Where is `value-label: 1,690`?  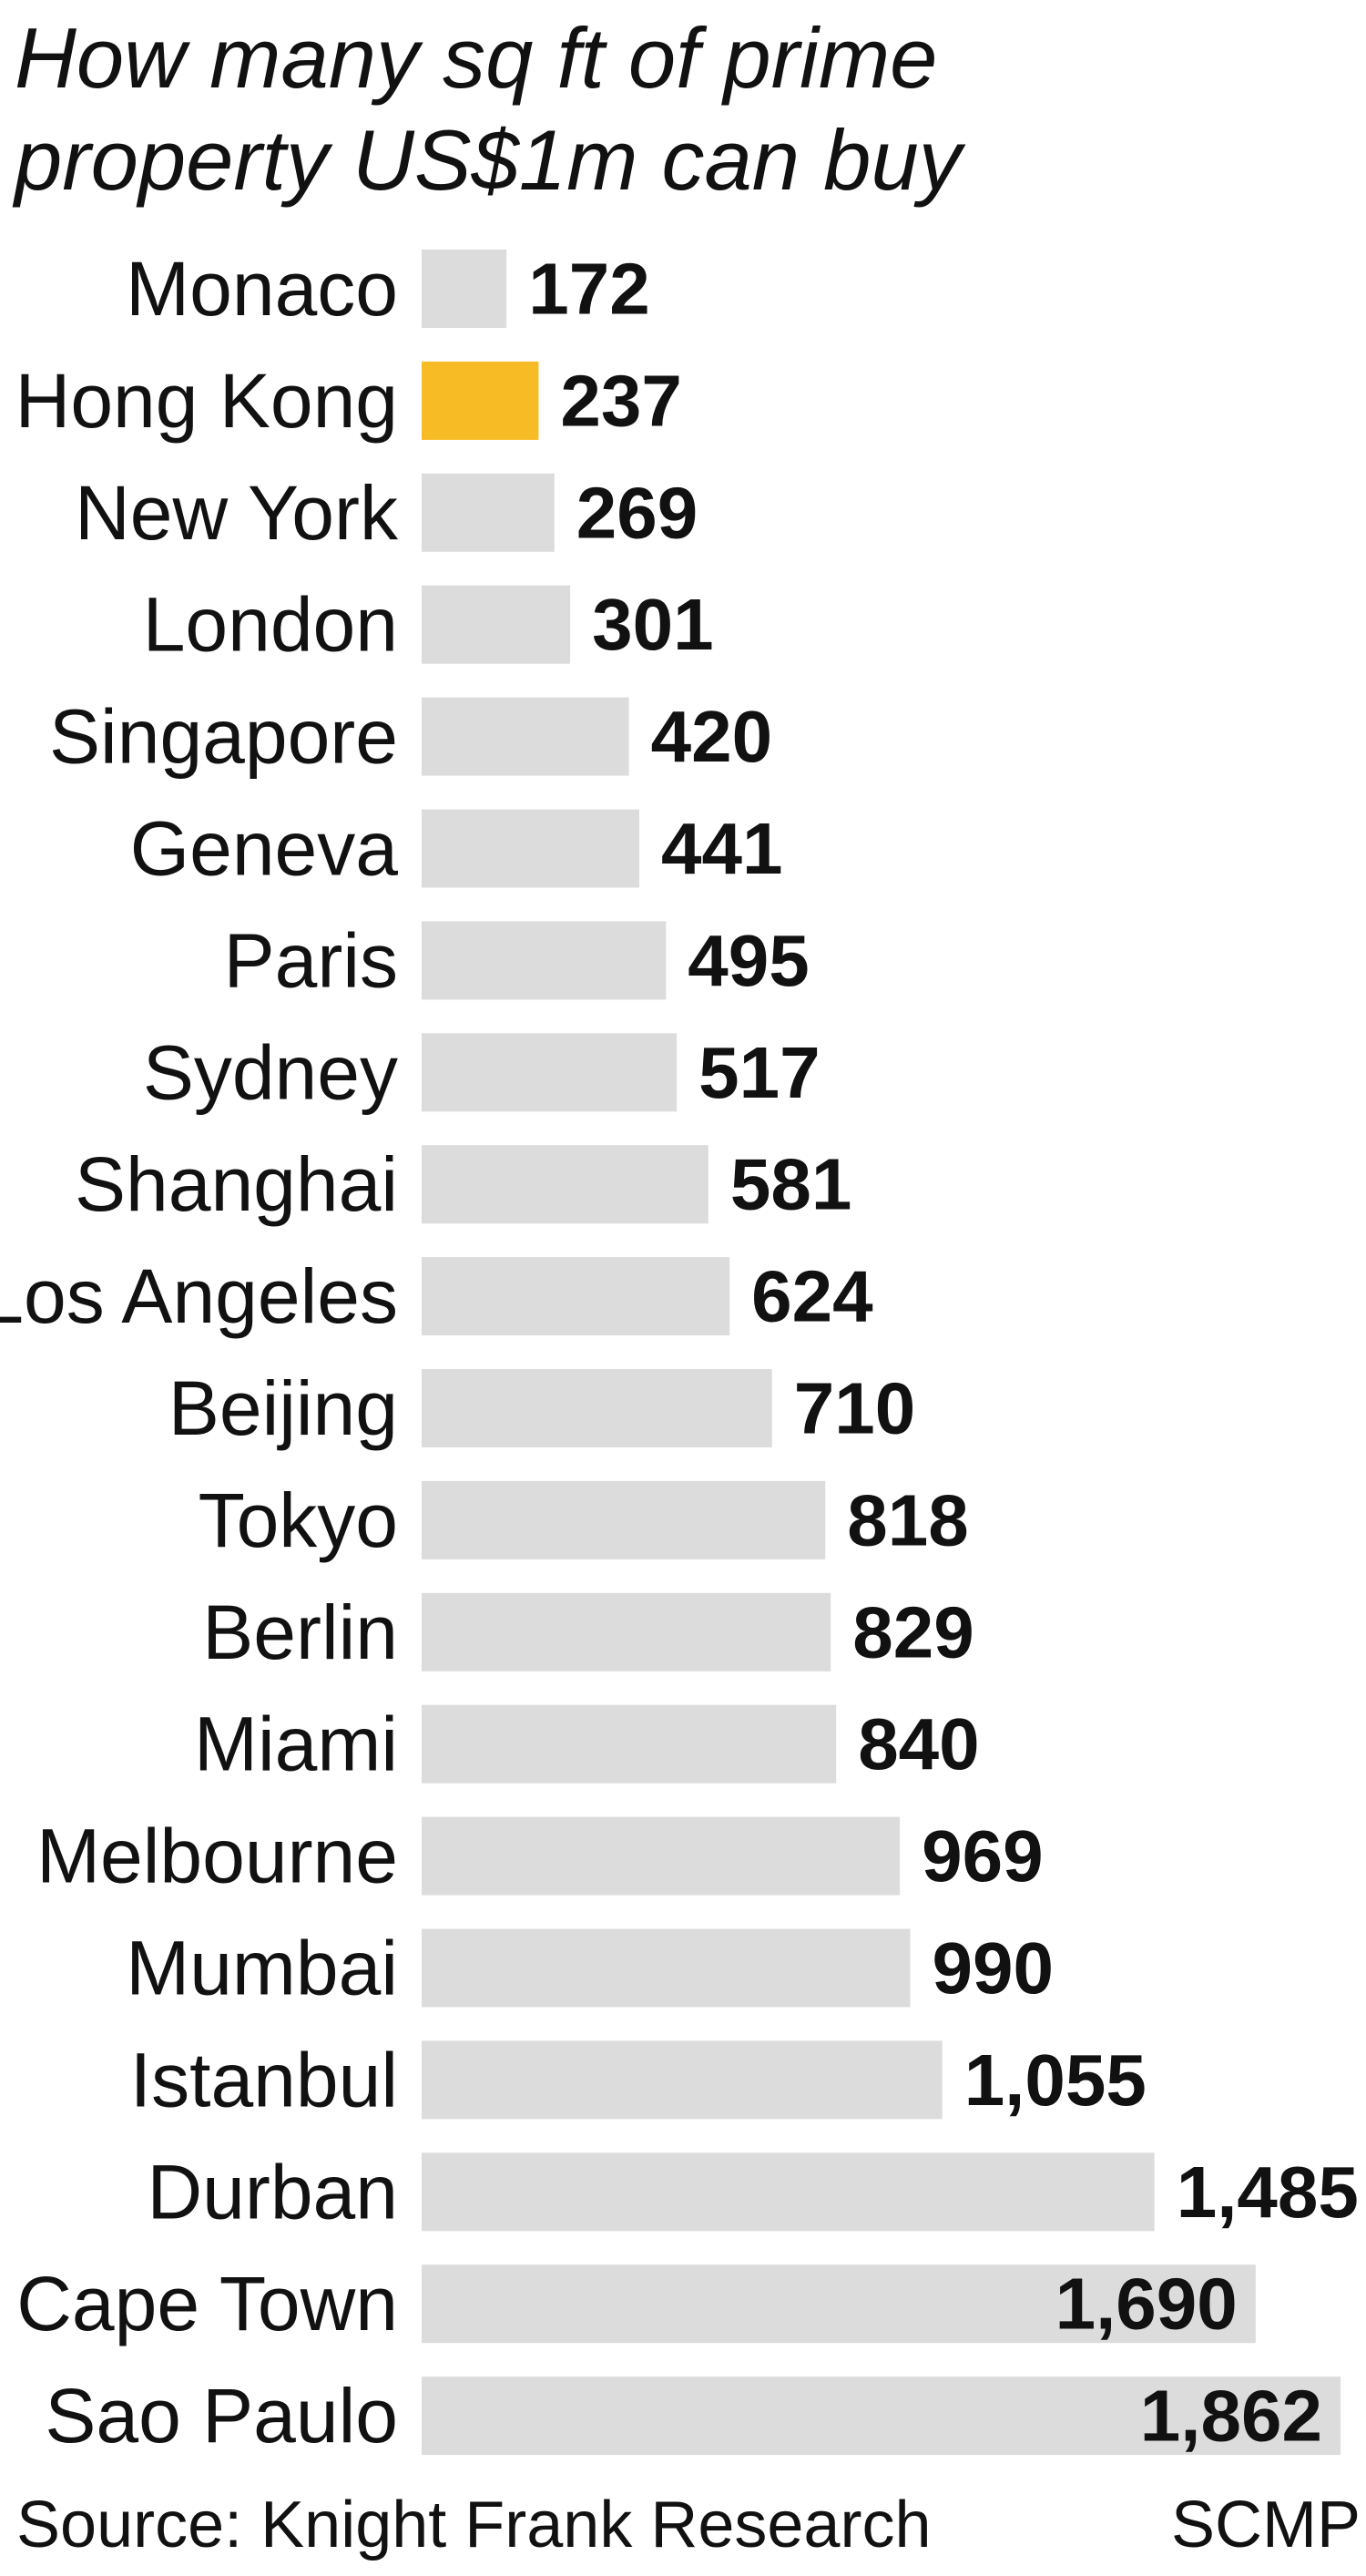
value-label: 1,690 is located at coordinates (1146, 2304).